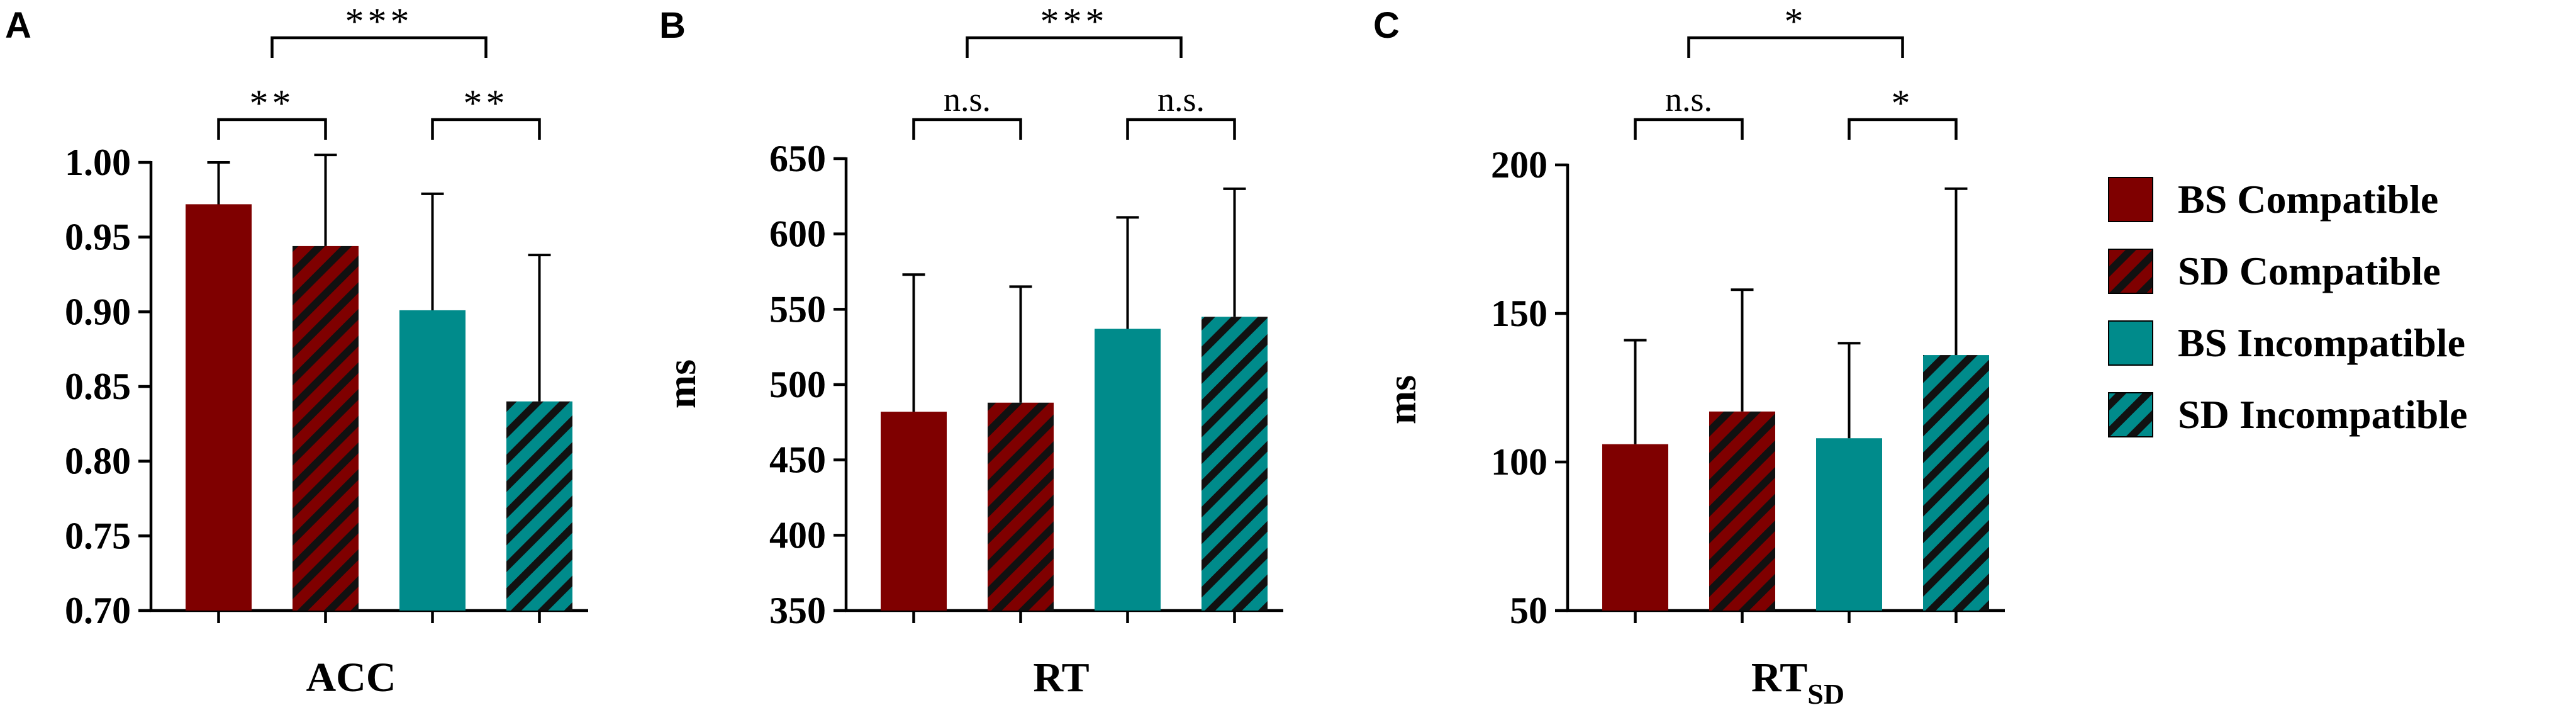 Image resolution: width=2576 pixels, height=710 pixels. I want to click on panel-letter-a: A, so click(18, 26).